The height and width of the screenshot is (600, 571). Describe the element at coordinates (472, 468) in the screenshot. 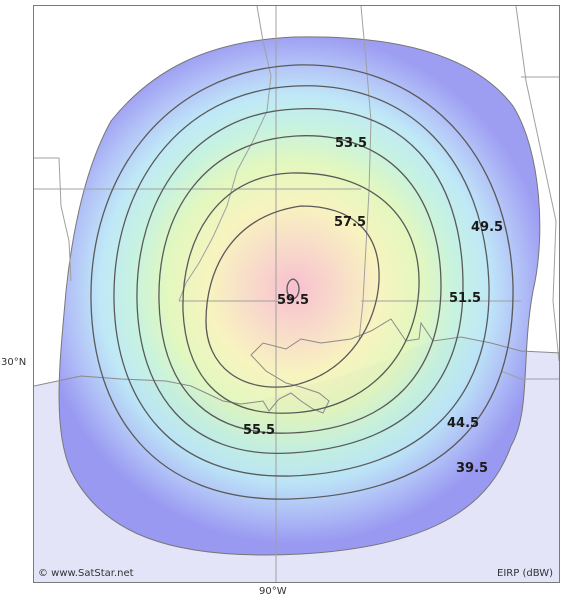

I see `contour-label-39-5: 39.5` at that location.